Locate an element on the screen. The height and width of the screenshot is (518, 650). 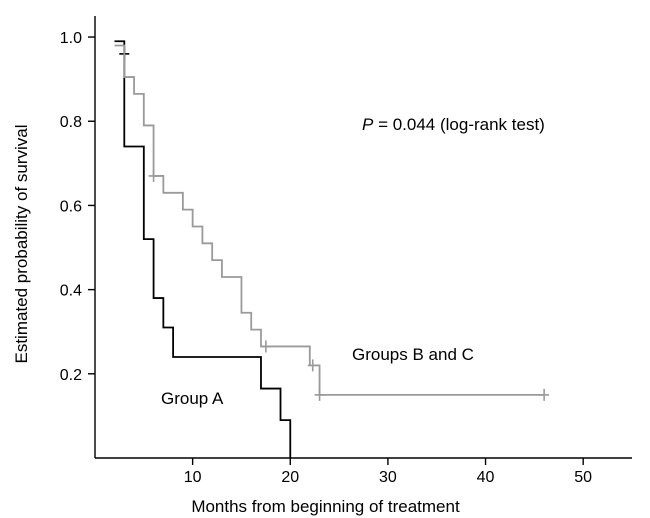
pvalue-annotation: P = 0.044 (log-rank test) is located at coordinates (453, 124).